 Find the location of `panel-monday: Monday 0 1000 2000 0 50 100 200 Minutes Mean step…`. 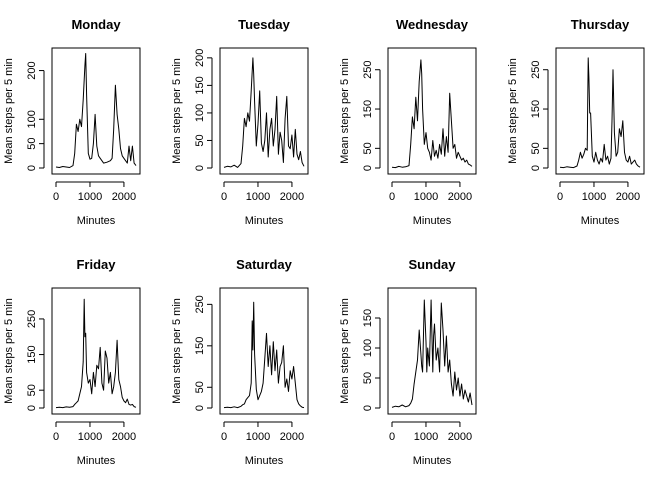

panel-monday: Monday 0 1000 2000 0 50 100 200 Minutes Mean step… is located at coordinates (72, 122).